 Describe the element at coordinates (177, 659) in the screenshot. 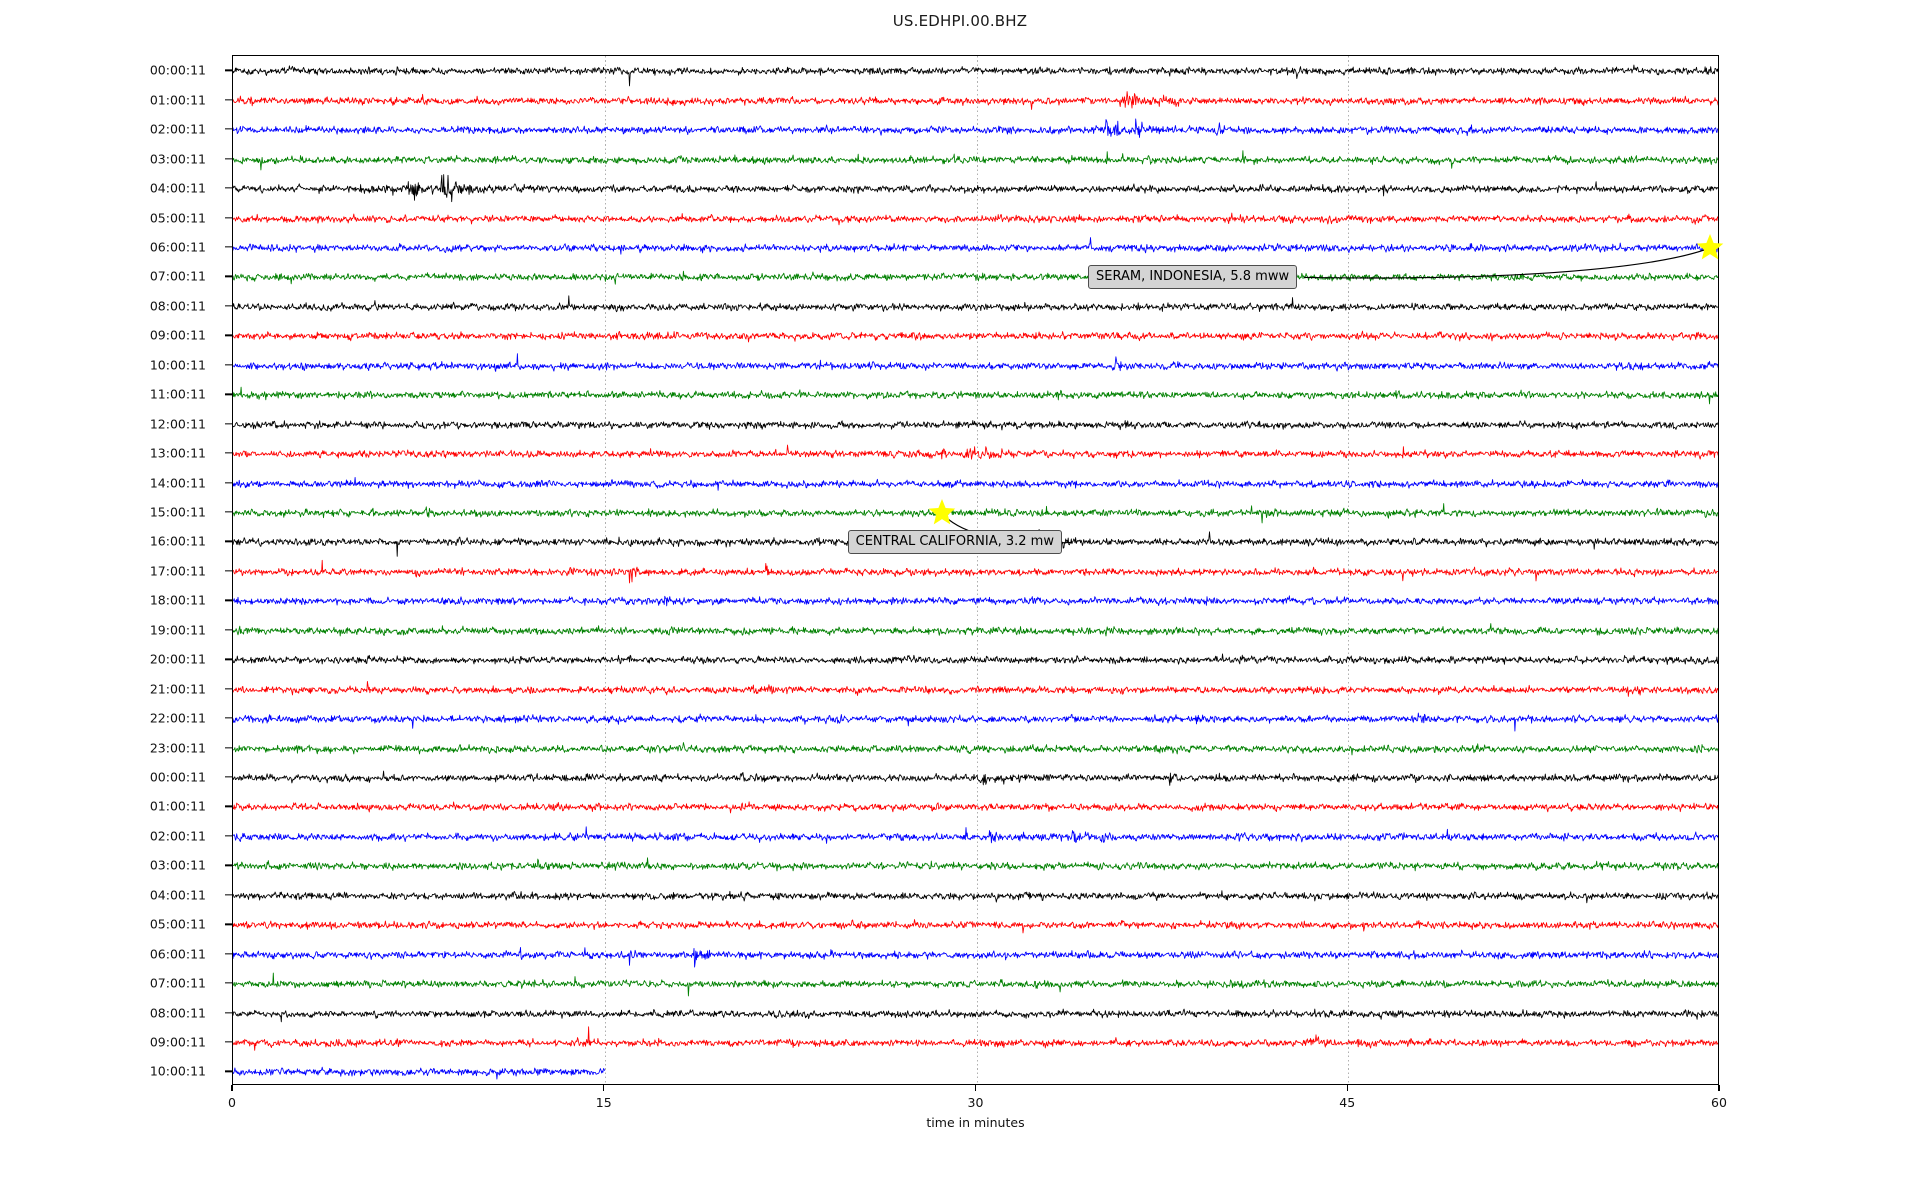

I see `y-axis-tick-label: 20:00:11` at that location.